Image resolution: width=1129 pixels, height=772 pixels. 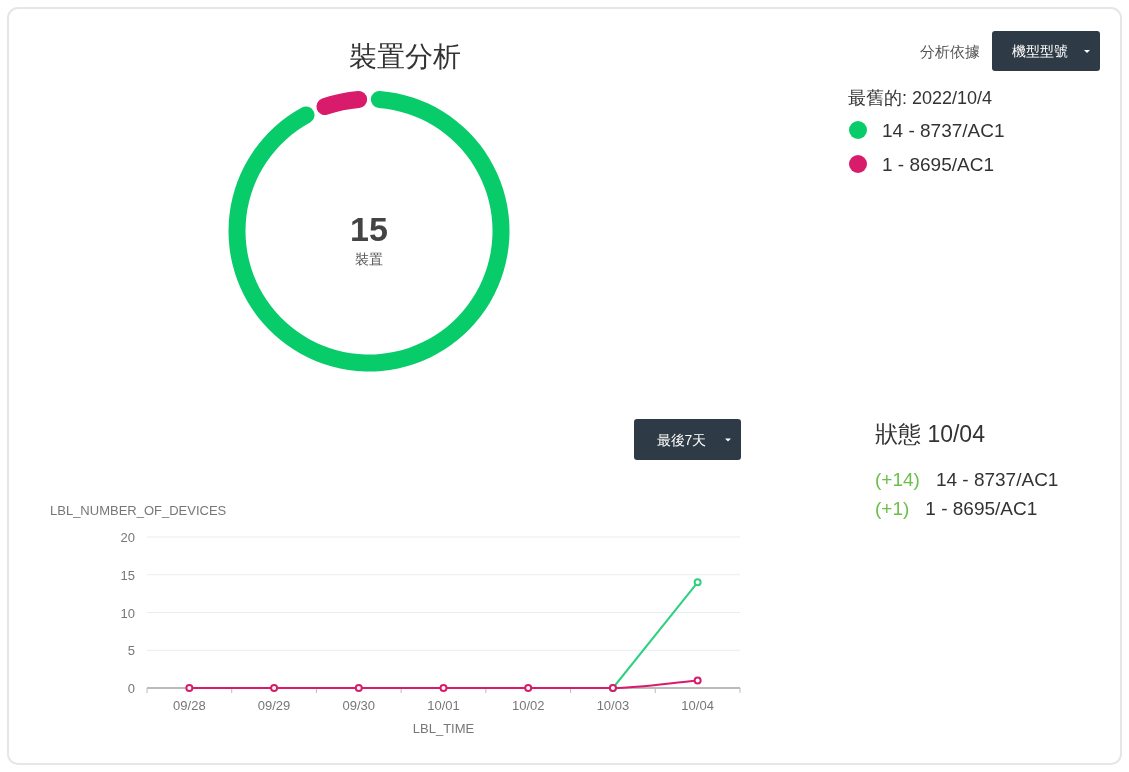 I want to click on text: (+14), so click(x=897, y=479).